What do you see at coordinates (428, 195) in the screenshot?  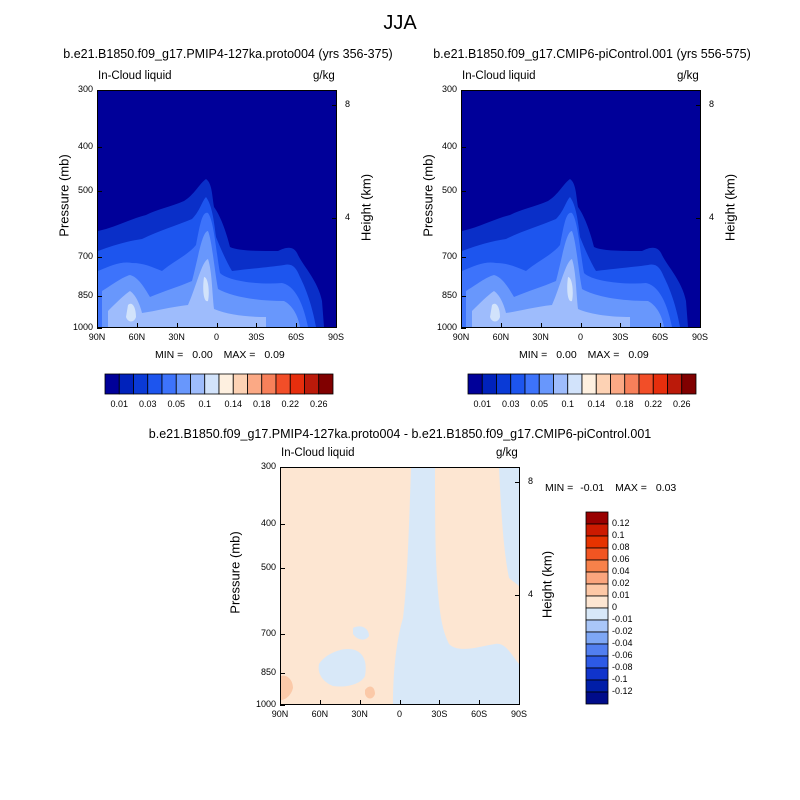 I see `panel-2-y-axis-label: Pressure (mb)` at bounding box center [428, 195].